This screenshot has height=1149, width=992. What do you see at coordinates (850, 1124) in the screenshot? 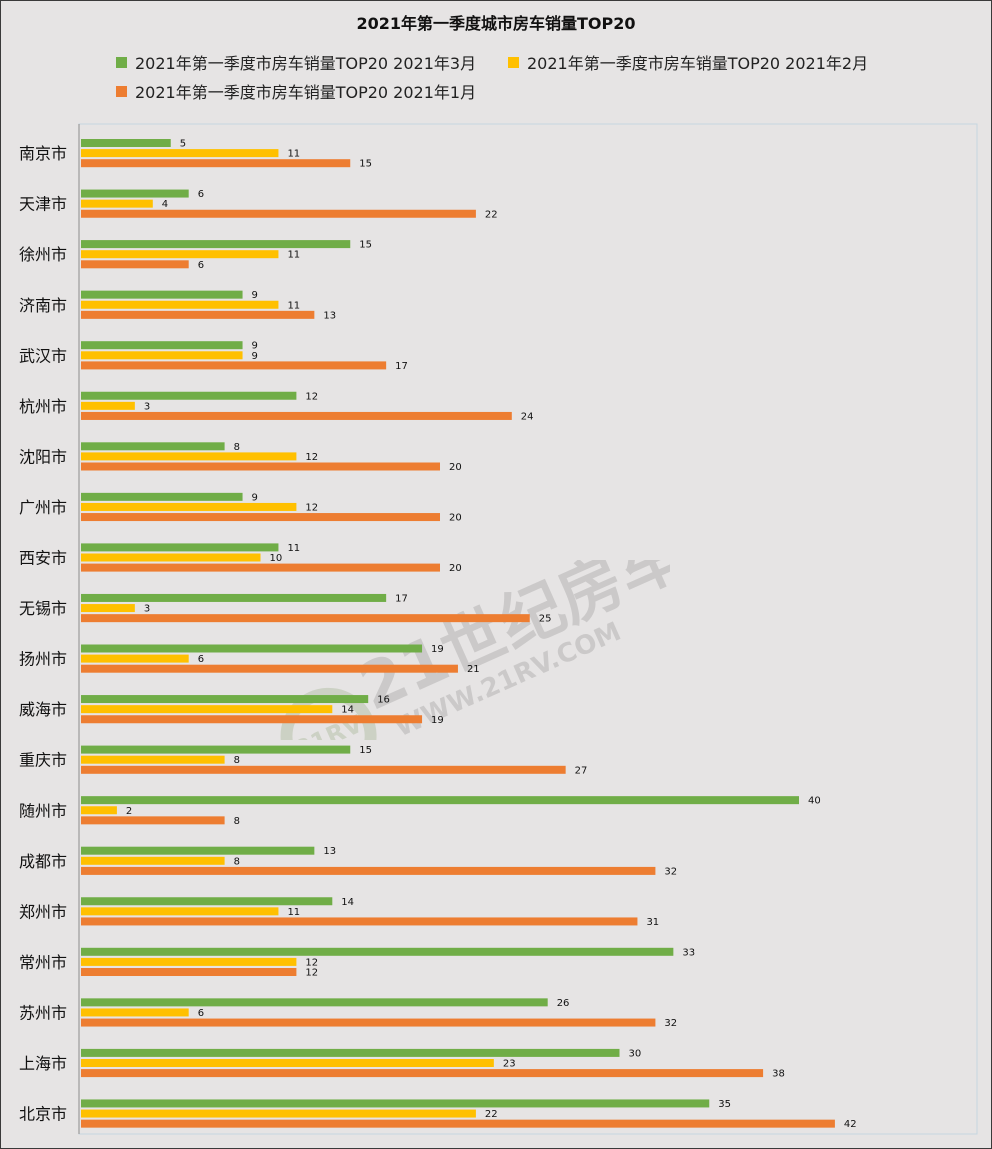
I see `data-label-january: 42` at bounding box center [850, 1124].